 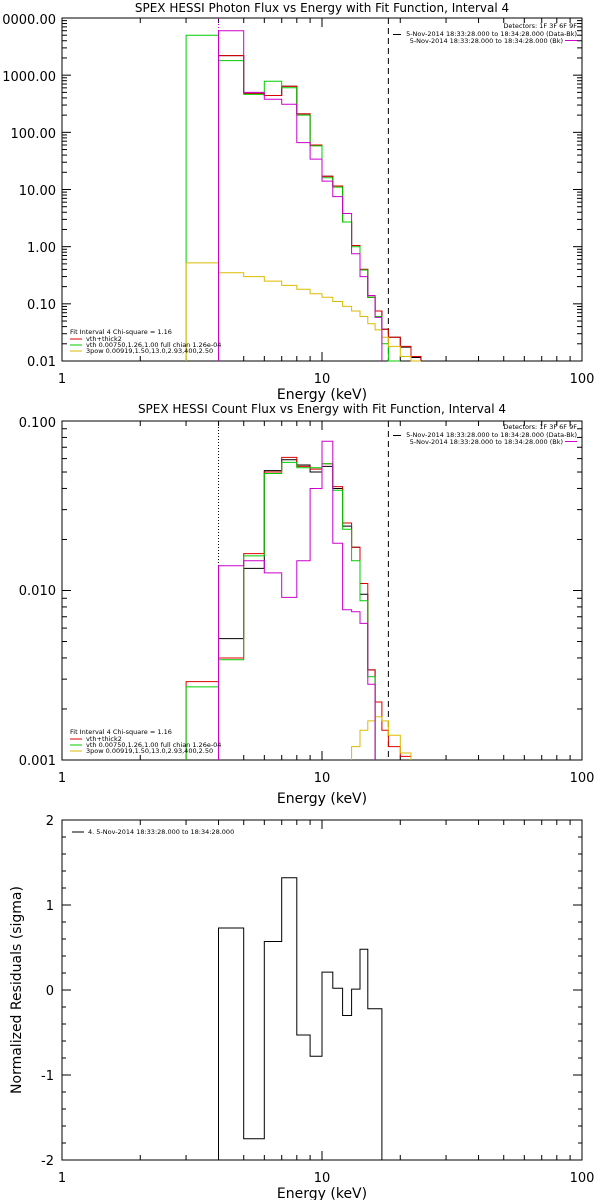 What do you see at coordinates (37, 423) in the screenshot?
I see `y-tick-label: 0.100` at bounding box center [37, 423].